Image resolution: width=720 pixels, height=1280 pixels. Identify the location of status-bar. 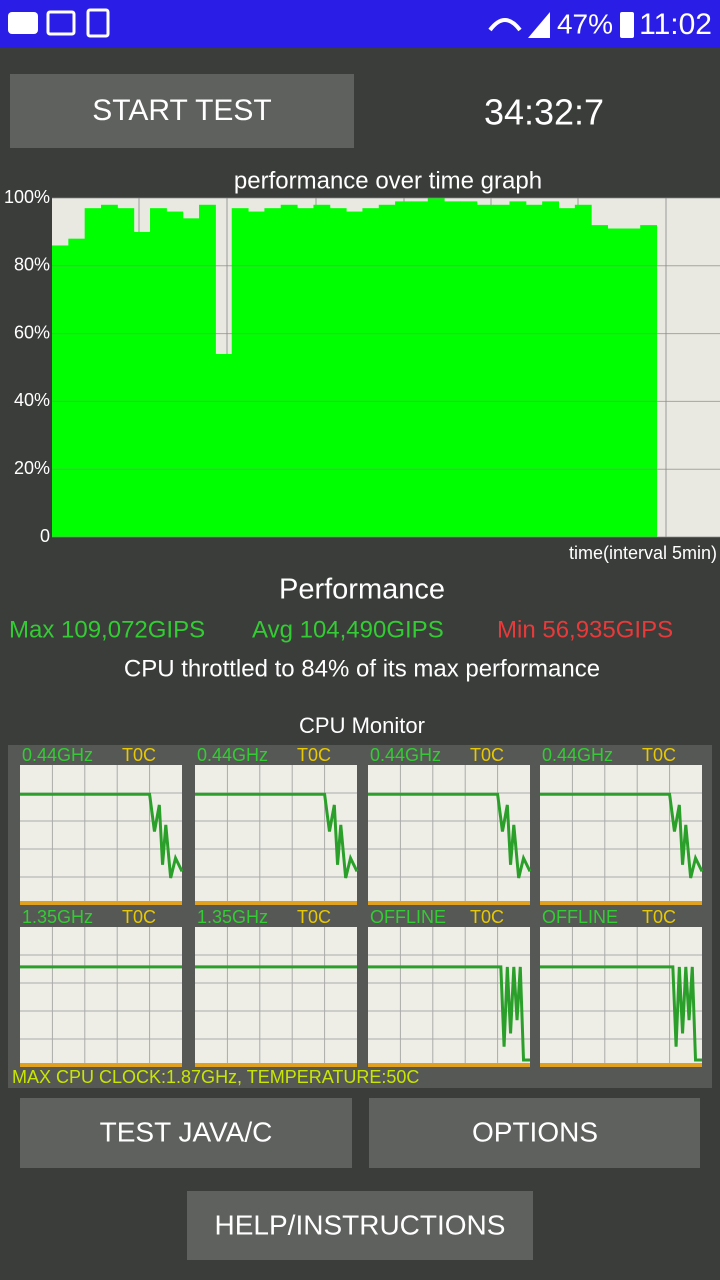
(360, 24).